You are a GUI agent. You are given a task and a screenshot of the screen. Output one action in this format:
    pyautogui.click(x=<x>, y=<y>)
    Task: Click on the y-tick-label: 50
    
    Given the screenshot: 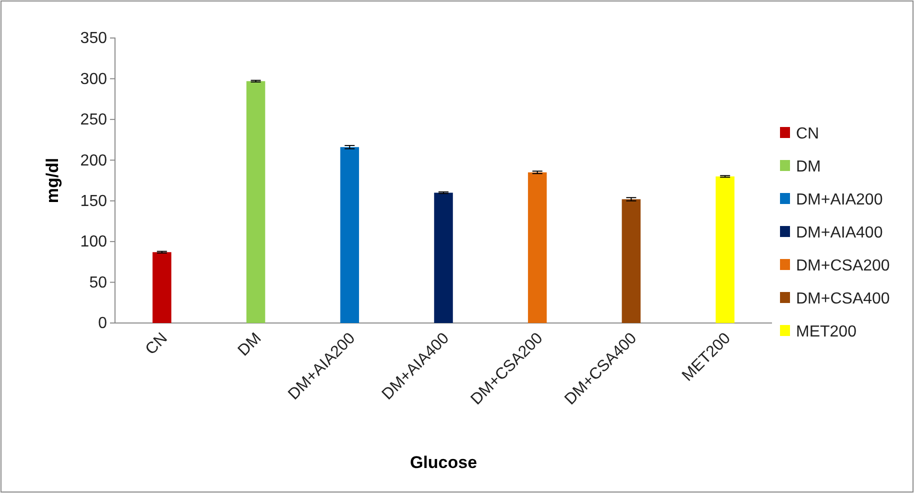 What is the action you would take?
    pyautogui.click(x=98, y=283)
    